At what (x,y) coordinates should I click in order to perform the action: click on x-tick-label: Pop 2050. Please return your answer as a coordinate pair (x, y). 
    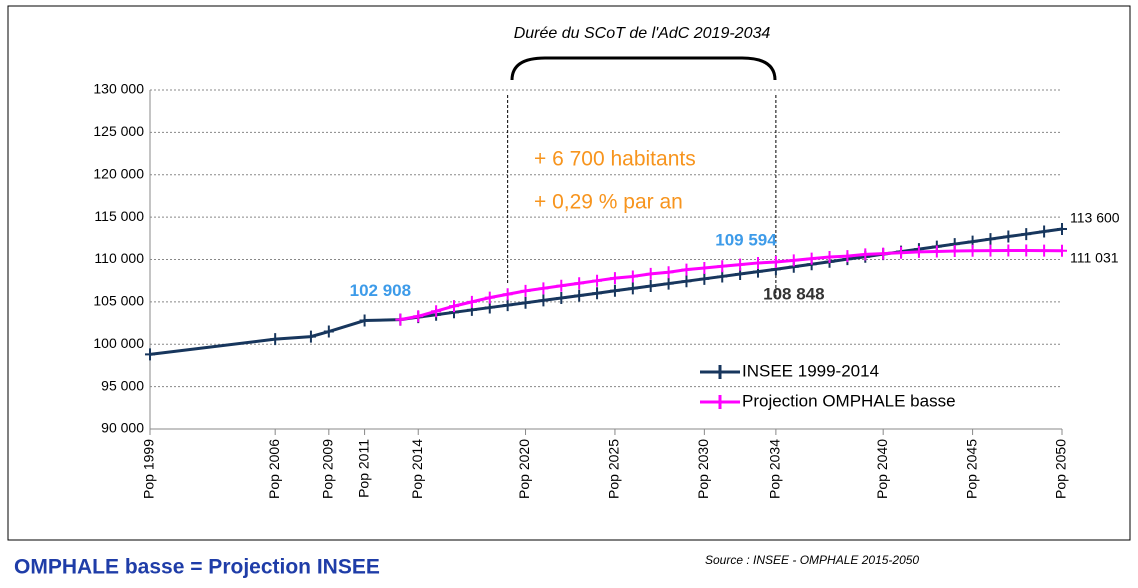
    Looking at the image, I should click on (1061, 469).